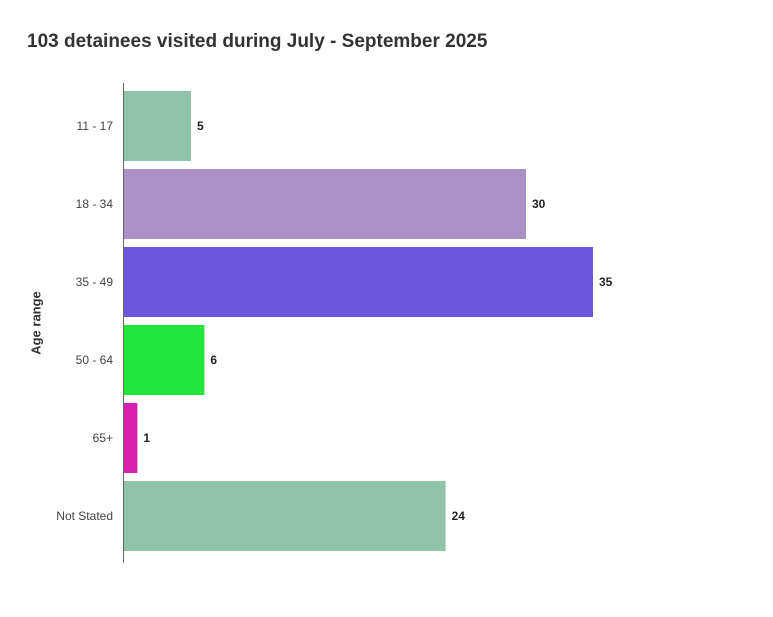 Image resolution: width=773 pixels, height=617 pixels. Describe the element at coordinates (95, 360) in the screenshot. I see `y-tick-label: 50 - 64` at that location.